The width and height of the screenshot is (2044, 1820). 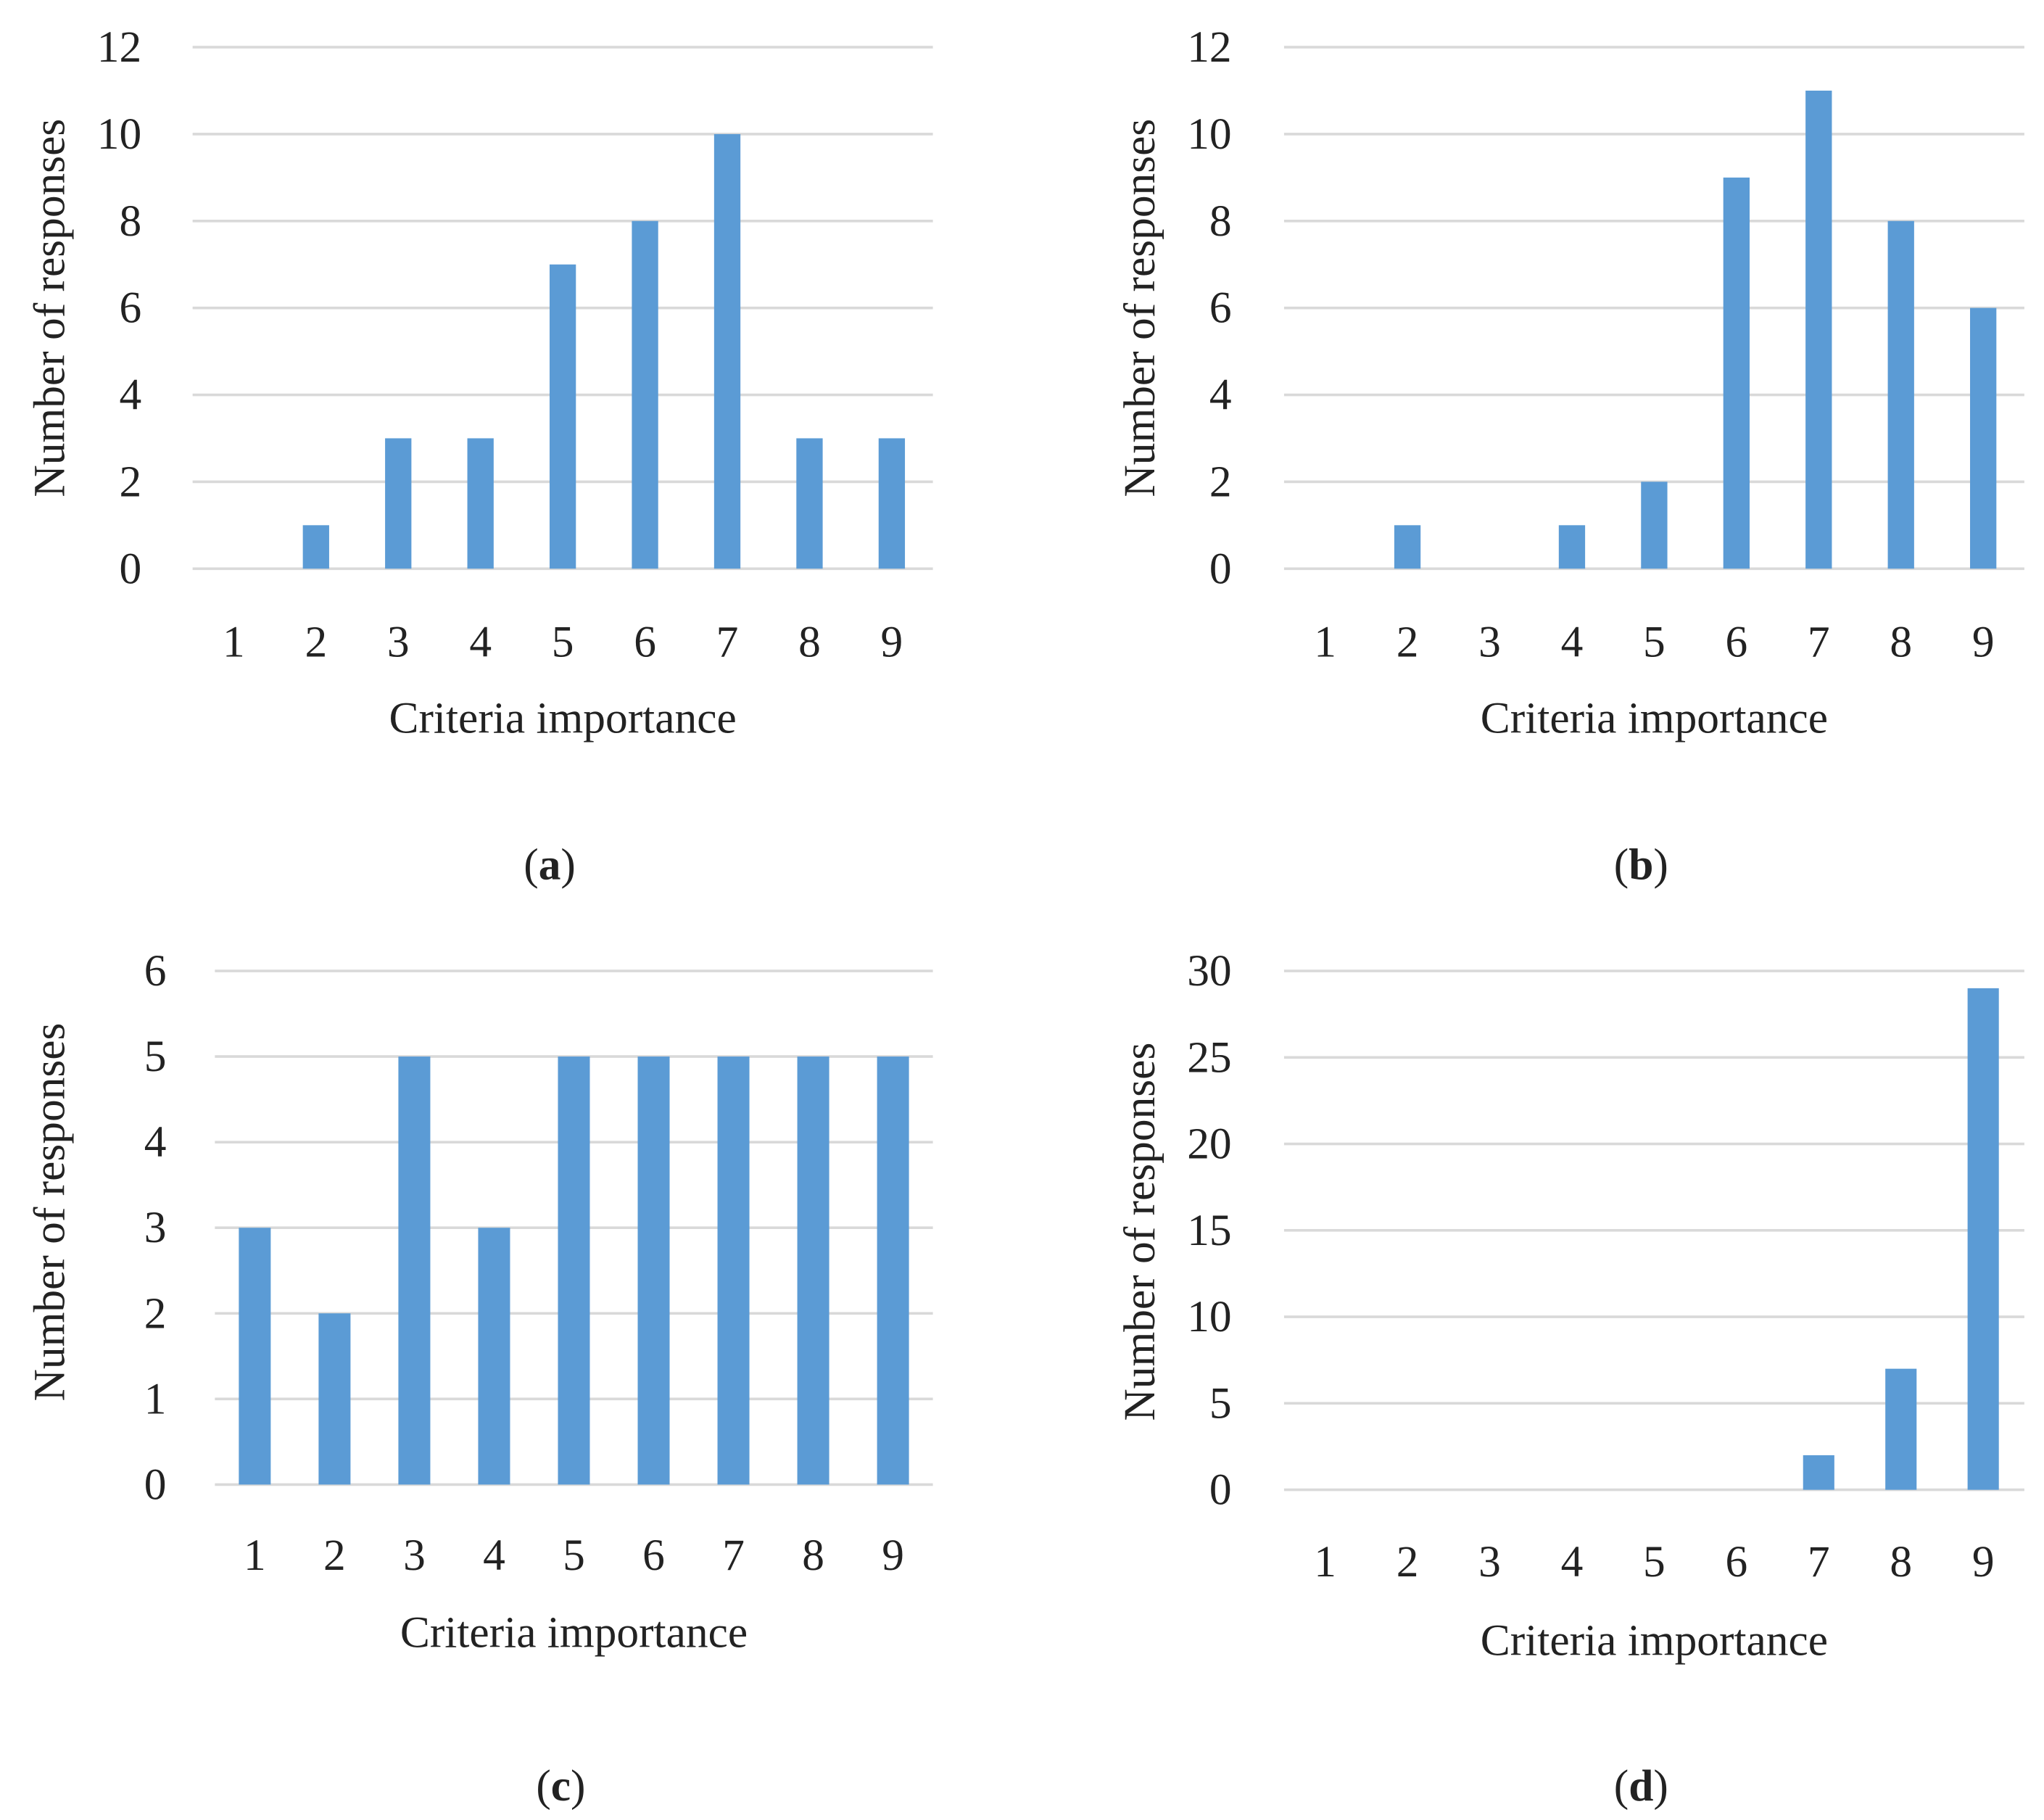 What do you see at coordinates (1209, 971) in the screenshot?
I see `y-tick-label: 30` at bounding box center [1209, 971].